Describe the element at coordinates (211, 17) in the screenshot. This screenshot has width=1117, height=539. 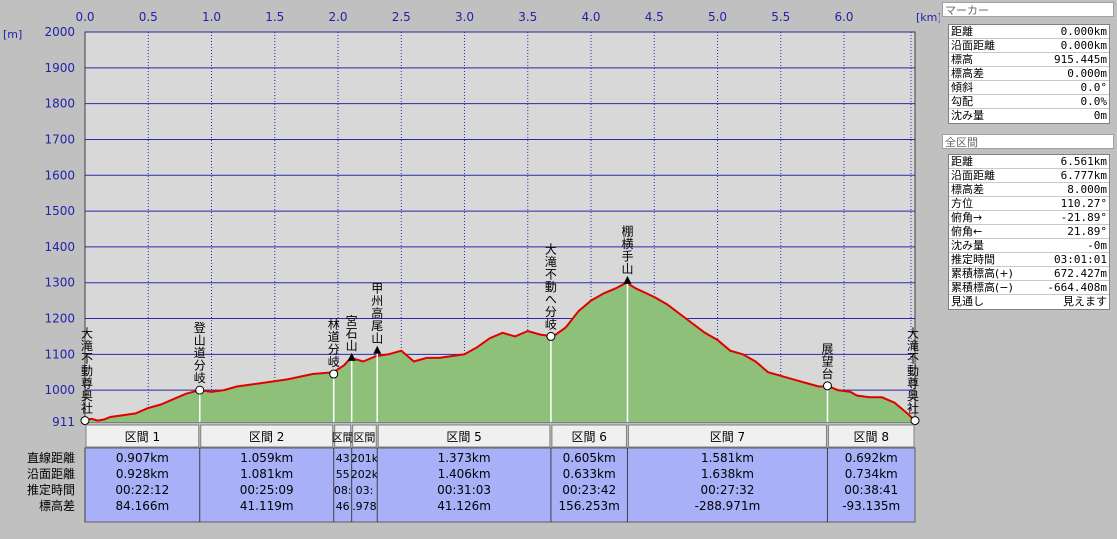
I see `x-tick-label: 1.0` at that location.